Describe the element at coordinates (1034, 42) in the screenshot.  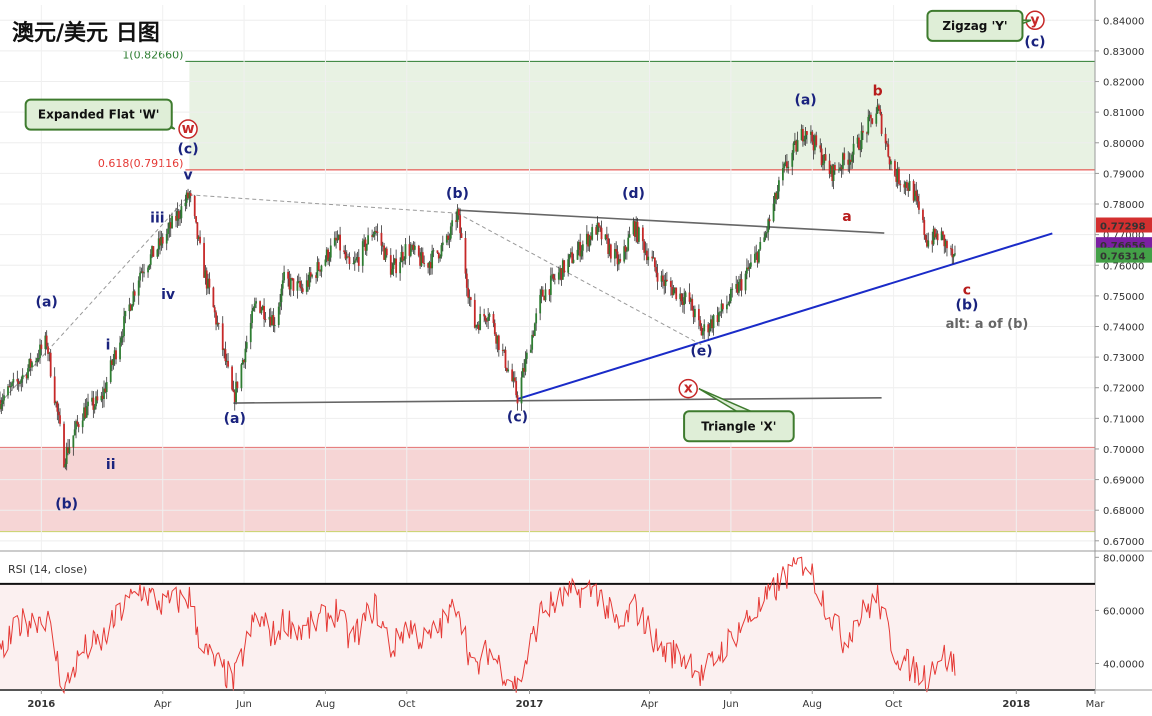
I see `wave-label: (c)` at that location.